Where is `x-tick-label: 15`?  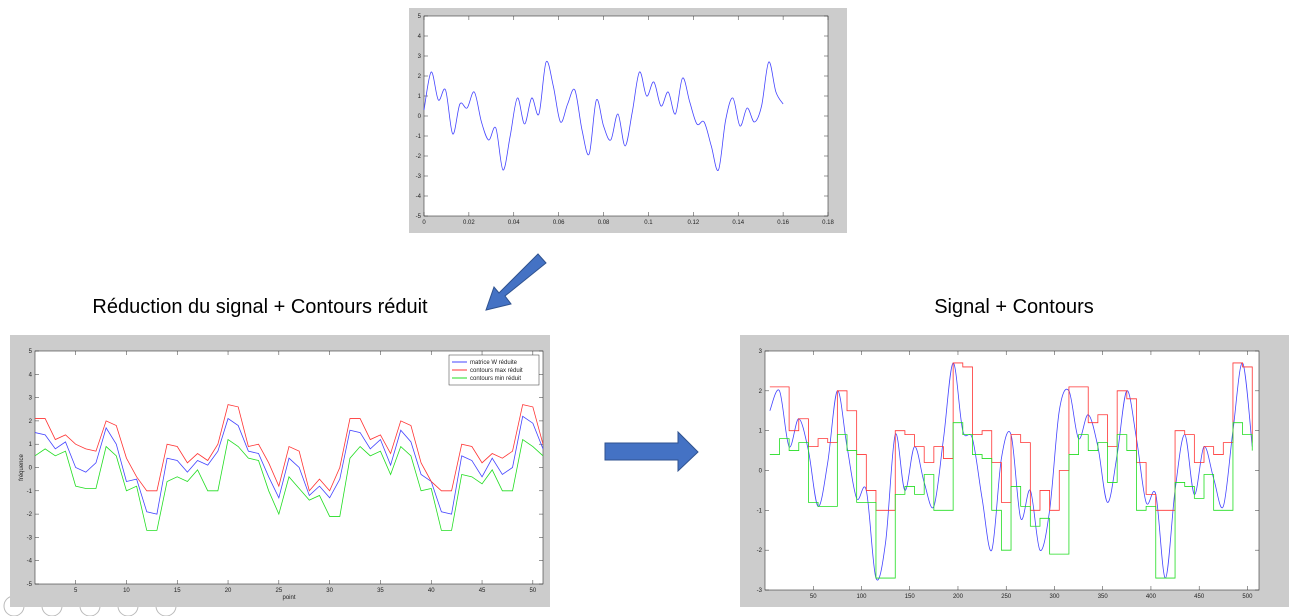
x-tick-label: 15 is located at coordinates (177, 591).